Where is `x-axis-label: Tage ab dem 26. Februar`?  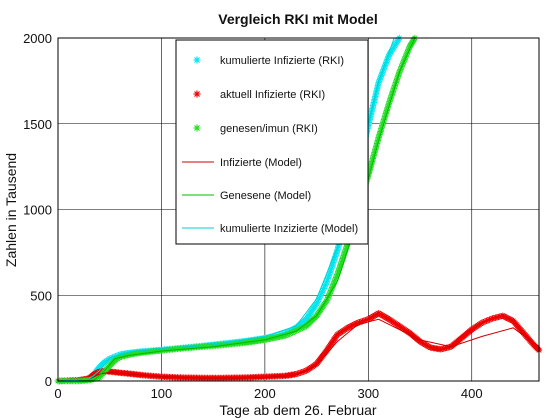 x-axis-label: Tage ab dem 26. Februar is located at coordinates (298, 410).